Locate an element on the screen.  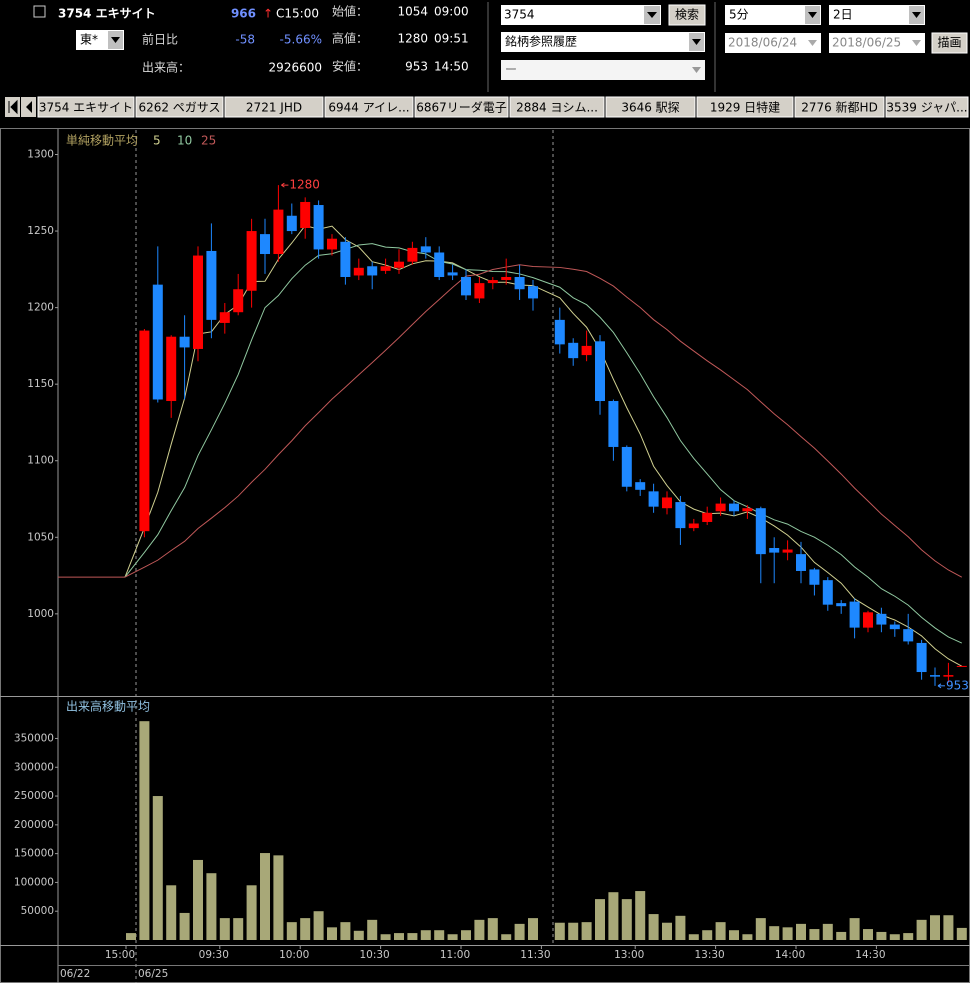
history: 銘柄参照履歴 is located at coordinates (541, 41).